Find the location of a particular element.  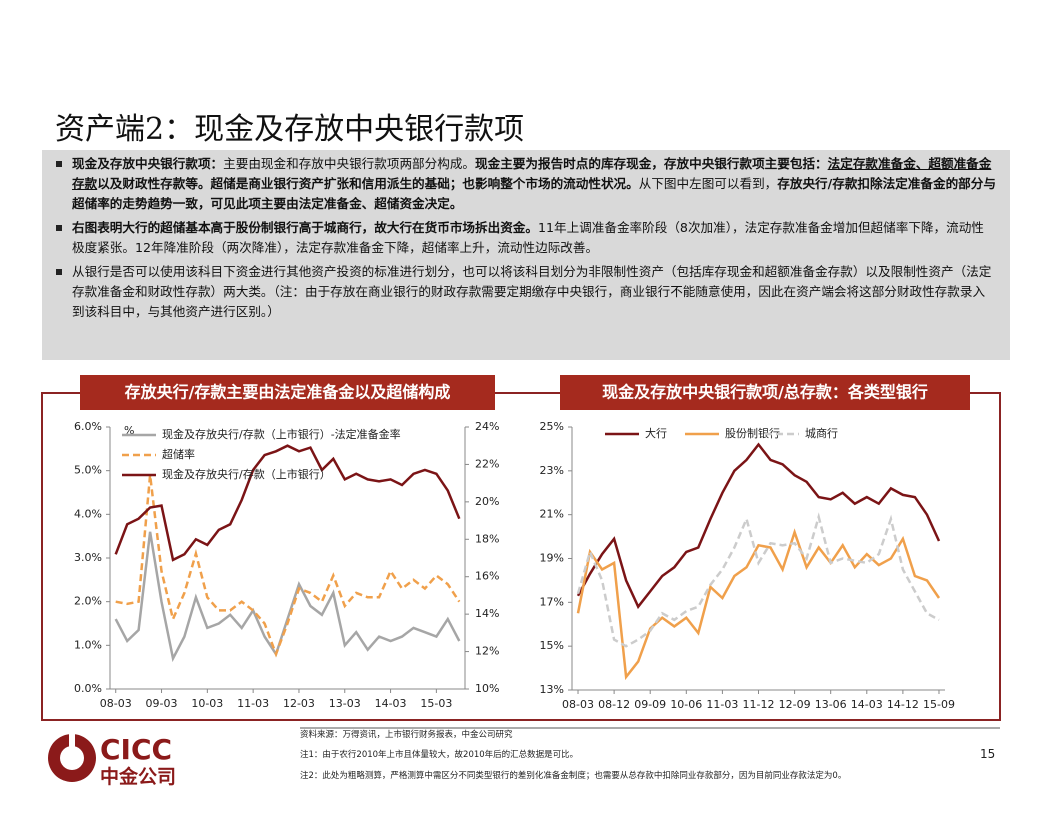

y-tick-label: 3.0% is located at coordinates (88, 557).